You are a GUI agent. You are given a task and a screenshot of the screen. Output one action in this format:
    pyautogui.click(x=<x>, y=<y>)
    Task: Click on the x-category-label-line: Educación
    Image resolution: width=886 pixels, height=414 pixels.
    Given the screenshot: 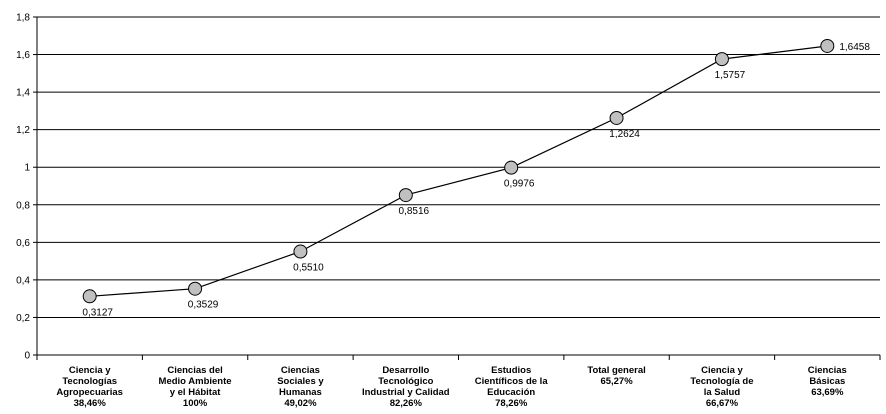 What is the action you would take?
    pyautogui.click(x=511, y=392)
    